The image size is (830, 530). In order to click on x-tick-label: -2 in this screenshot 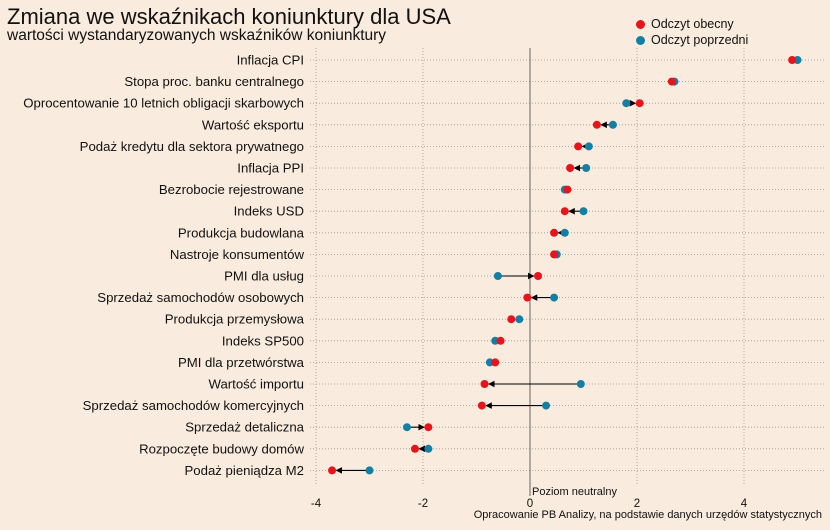, I will do `click(423, 504)`.